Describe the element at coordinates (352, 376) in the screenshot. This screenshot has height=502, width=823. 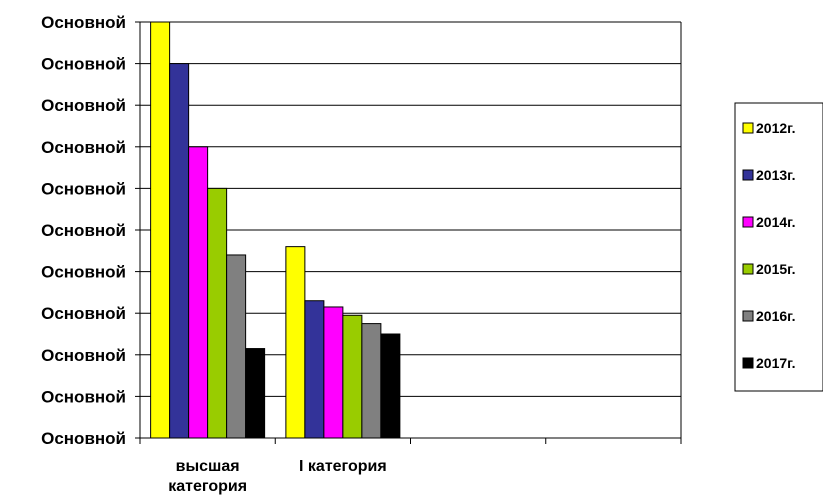
I see `bar-2015-cat2` at that location.